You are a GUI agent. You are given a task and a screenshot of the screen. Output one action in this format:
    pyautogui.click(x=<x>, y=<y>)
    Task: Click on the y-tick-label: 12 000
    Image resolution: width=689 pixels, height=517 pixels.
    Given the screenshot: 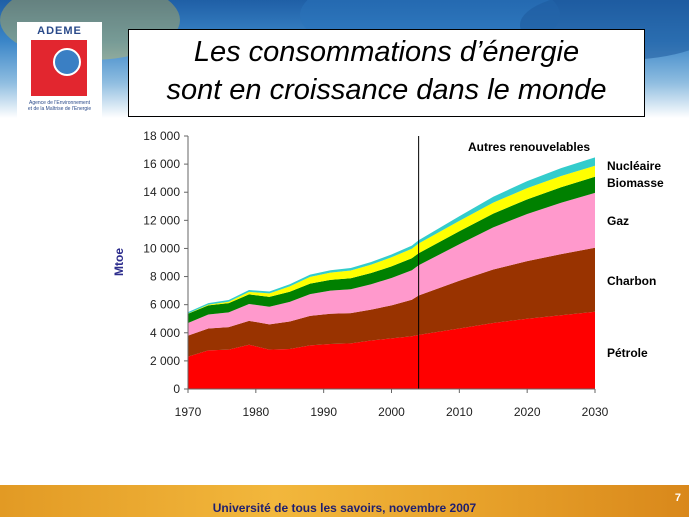 What is the action you would take?
    pyautogui.click(x=161, y=220)
    